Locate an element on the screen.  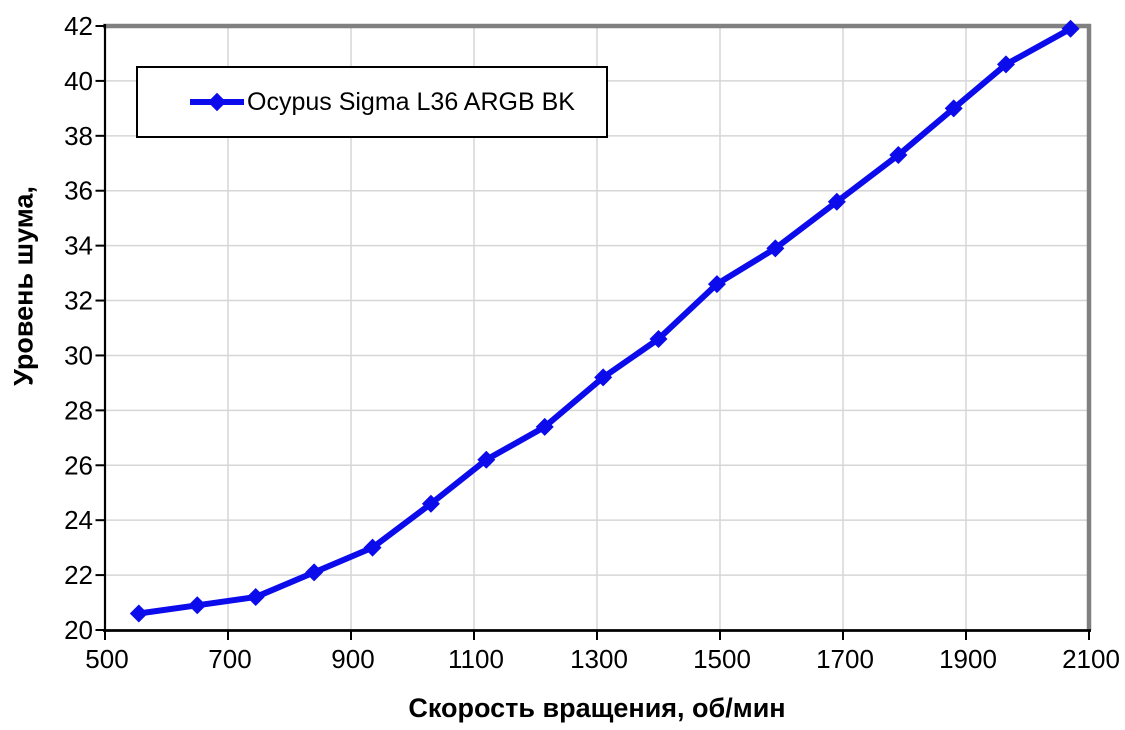
y-tick-label: 42 is located at coordinates (78, 26).